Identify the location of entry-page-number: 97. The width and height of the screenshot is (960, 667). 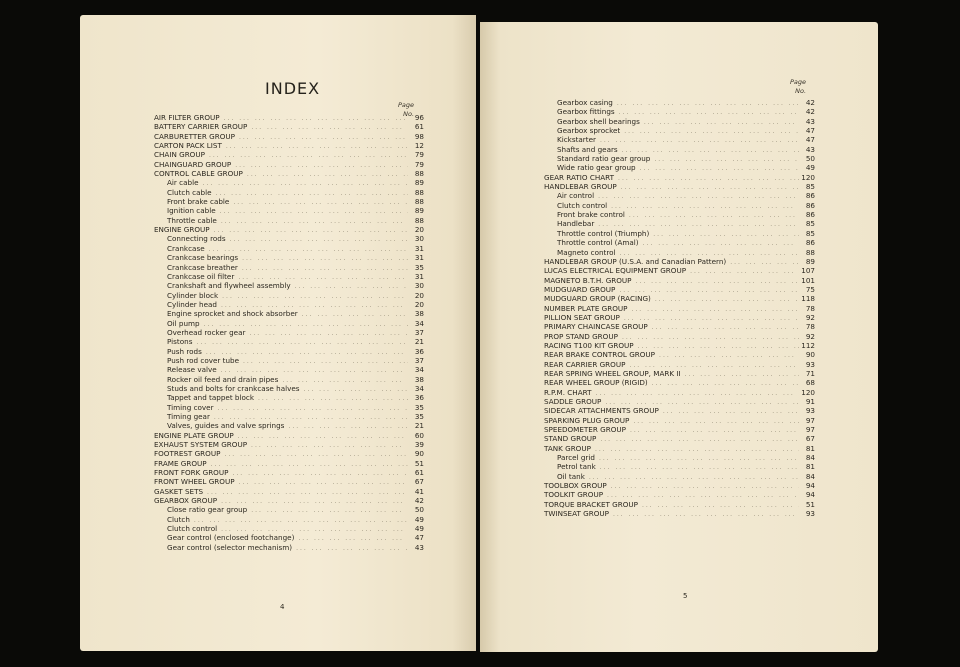
(810, 430).